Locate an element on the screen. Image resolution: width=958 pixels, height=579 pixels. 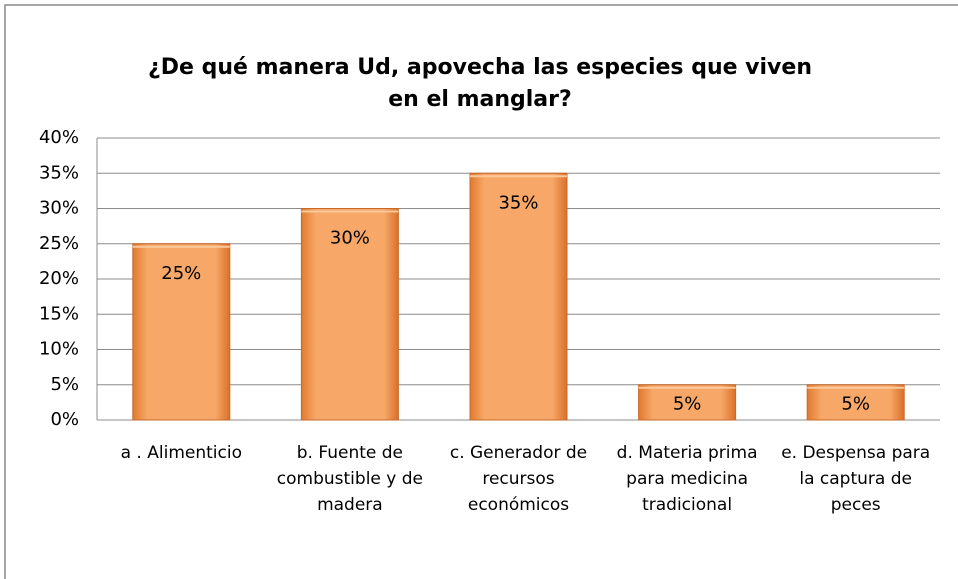
y-tick-label: 10% is located at coordinates (59, 349).